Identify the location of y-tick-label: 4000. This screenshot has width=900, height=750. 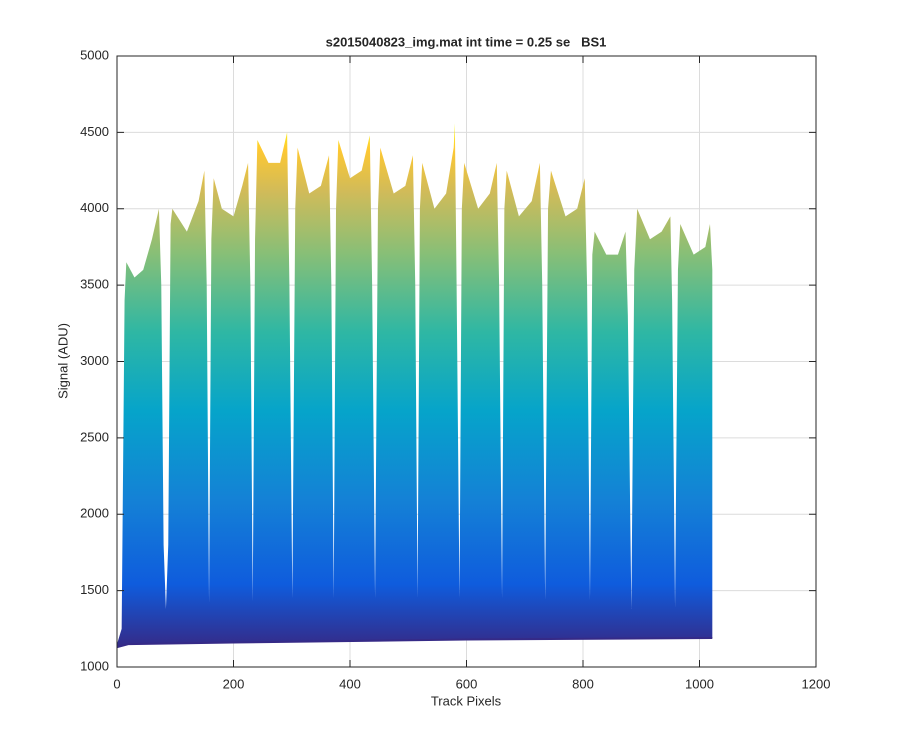
(94, 207).